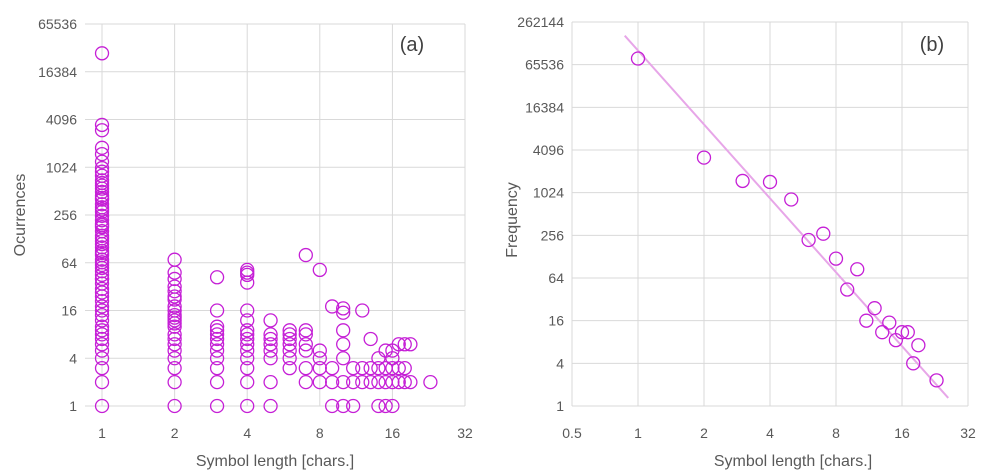 This screenshot has width=982, height=472. Describe the element at coordinates (102, 433) in the screenshot. I see `panel-a-x-tick-label: 1` at that location.